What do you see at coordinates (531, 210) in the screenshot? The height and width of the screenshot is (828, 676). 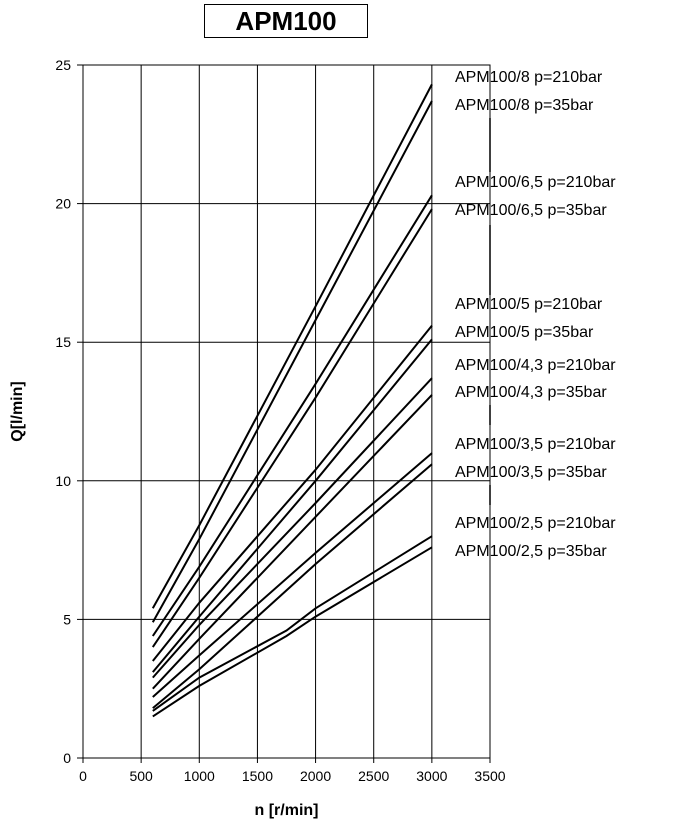 I see `series-label-4: APM100/6,5 p=35bar` at bounding box center [531, 210].